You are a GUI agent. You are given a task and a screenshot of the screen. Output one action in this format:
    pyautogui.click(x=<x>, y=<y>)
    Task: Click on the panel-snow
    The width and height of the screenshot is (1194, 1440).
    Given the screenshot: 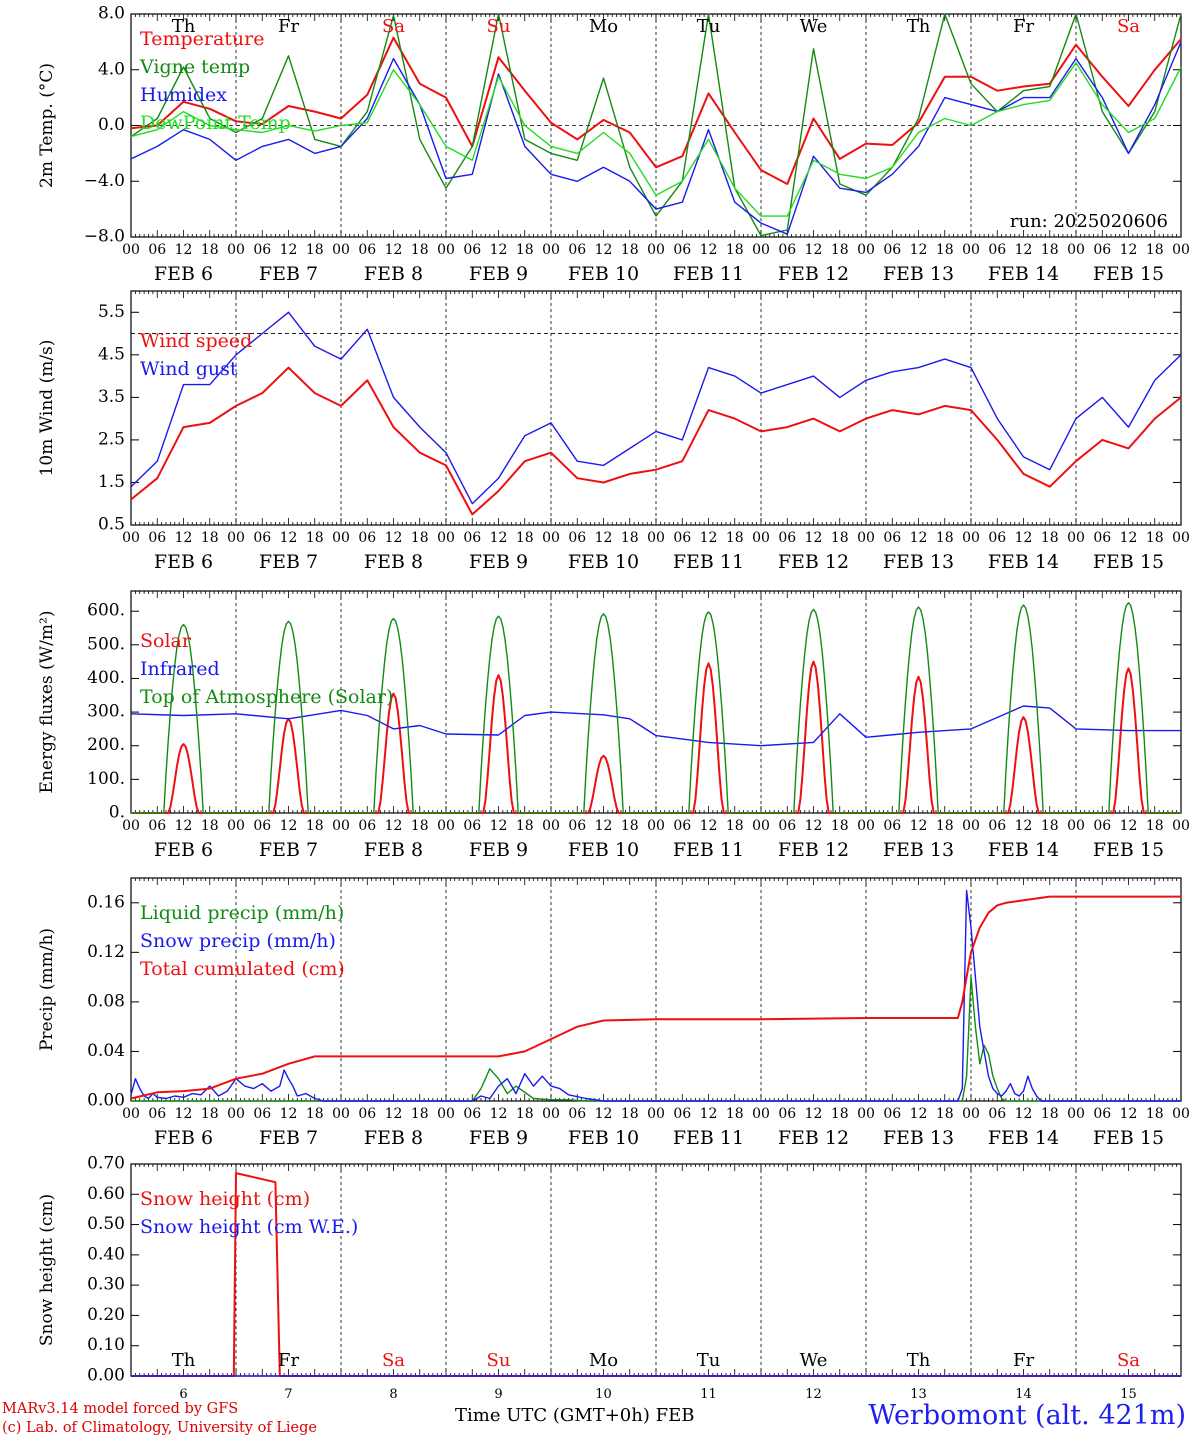 What is the action you would take?
    pyautogui.click(x=656, y=1270)
    